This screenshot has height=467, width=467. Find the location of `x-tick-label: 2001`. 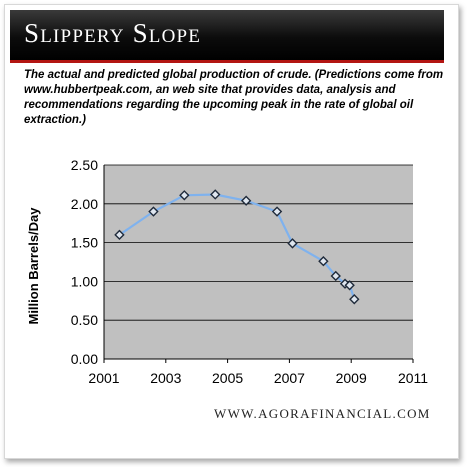

x-tick-label: 2001 is located at coordinates (103, 378).